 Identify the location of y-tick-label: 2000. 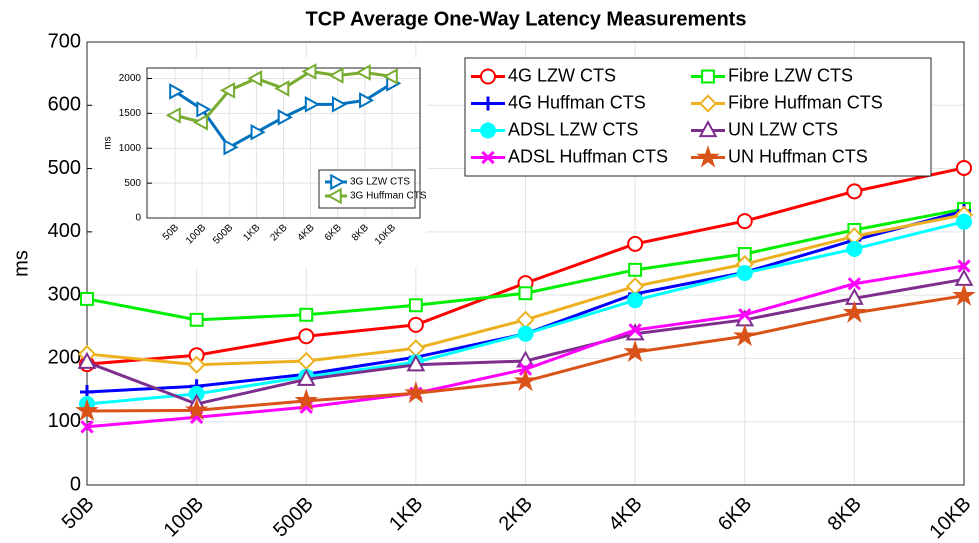
(130, 78).